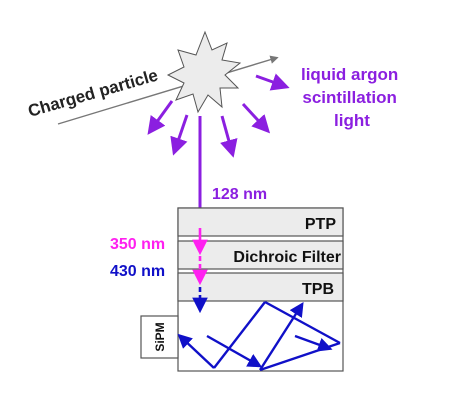 Image resolution: width=451 pixels, height=418 pixels. What do you see at coordinates (287, 257) in the screenshot?
I see `layer-dichroic-label: Dichroic Filter` at bounding box center [287, 257].